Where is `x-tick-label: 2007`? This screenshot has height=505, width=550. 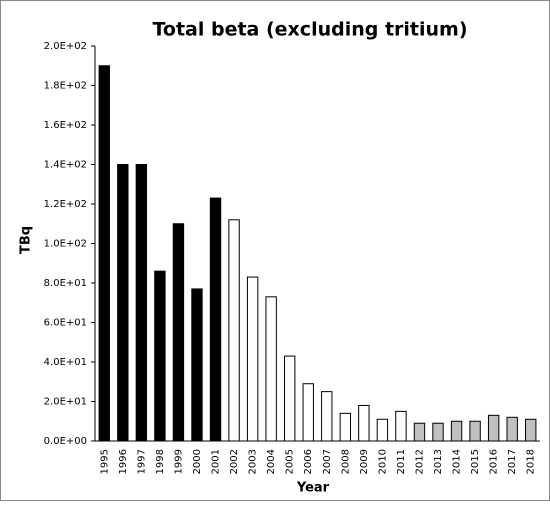
x-tick-label: 2007 is located at coordinates (327, 461).